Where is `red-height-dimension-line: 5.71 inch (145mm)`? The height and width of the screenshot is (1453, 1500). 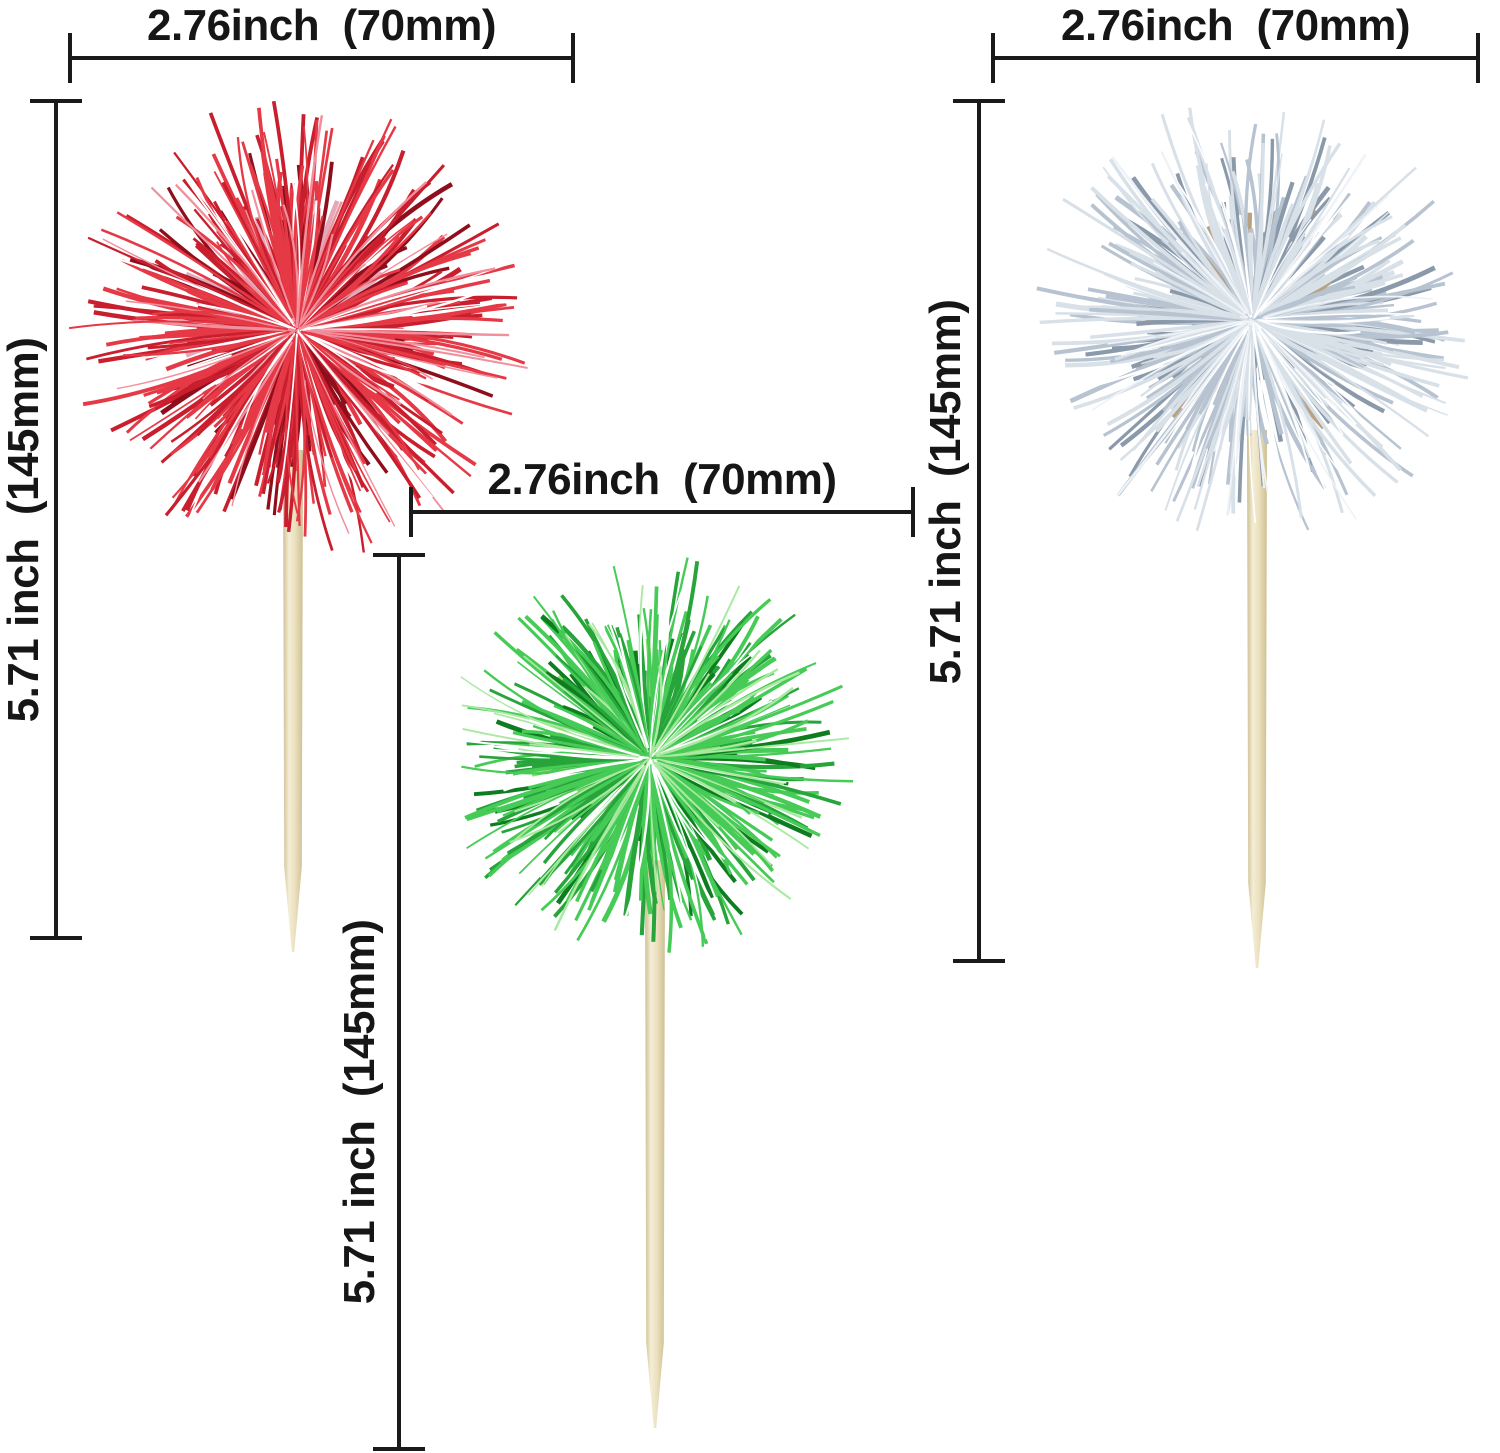 red-height-dimension-line: 5.71 inch (145mm) is located at coordinates (41, 519).